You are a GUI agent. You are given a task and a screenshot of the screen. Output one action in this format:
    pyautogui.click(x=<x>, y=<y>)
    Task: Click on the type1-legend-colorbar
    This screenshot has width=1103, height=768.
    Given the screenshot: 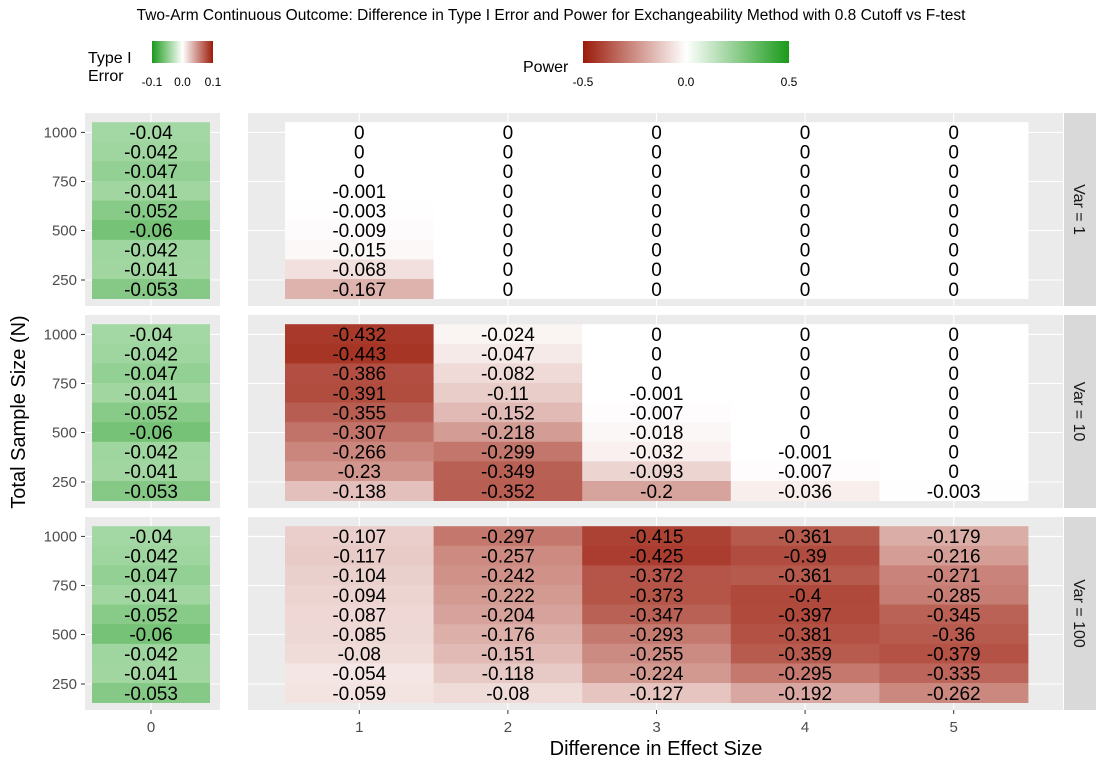 What is the action you would take?
    pyautogui.click(x=182, y=52)
    